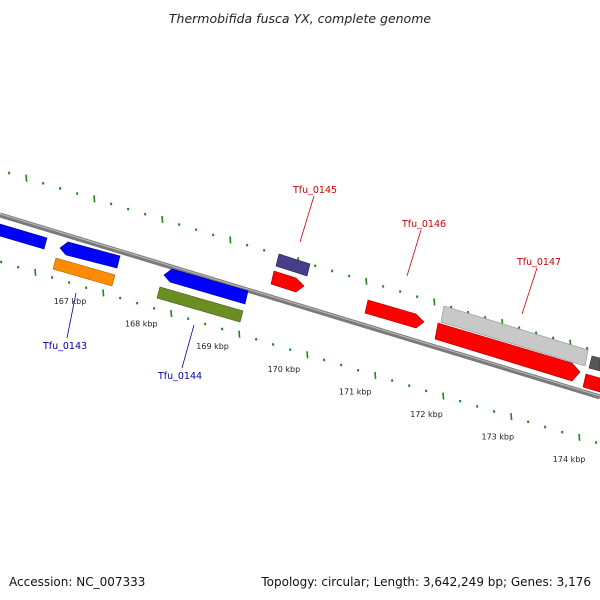 The height and width of the screenshot is (600, 600). Describe the element at coordinates (70, 301) in the screenshot. I see `ruler-tick-label: 167 kbp` at that location.